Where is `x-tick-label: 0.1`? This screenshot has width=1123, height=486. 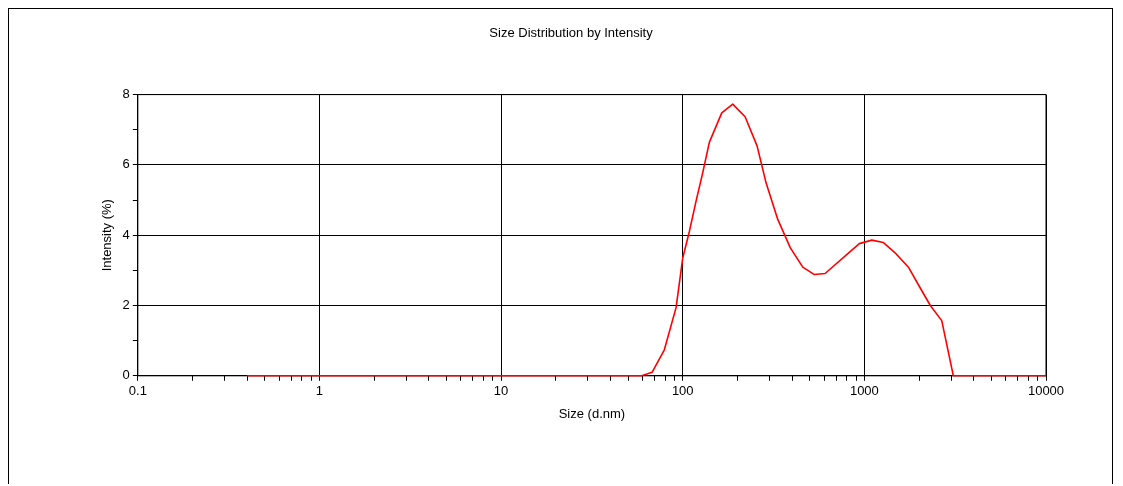
x-tick-label: 0.1 is located at coordinates (137, 391).